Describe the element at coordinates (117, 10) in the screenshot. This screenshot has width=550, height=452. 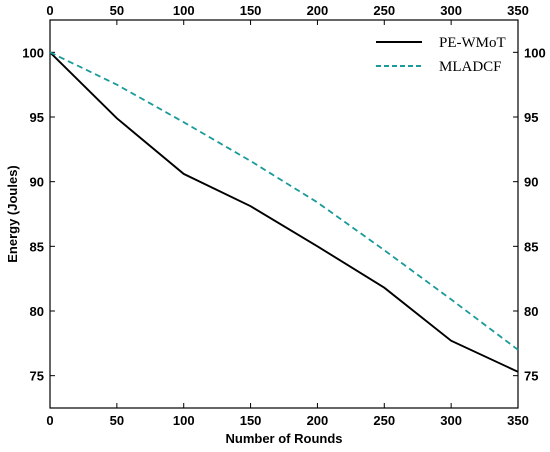
I see `x-tick-label-top: 50` at that location.